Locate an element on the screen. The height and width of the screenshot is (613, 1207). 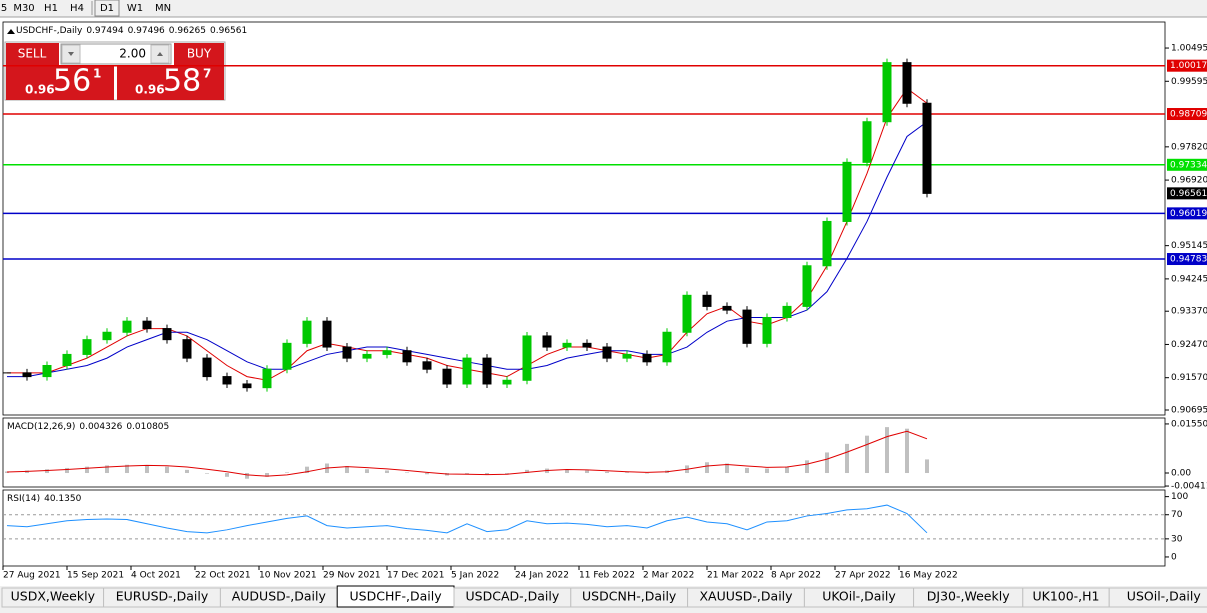
buy-label: BUY is located at coordinates (199, 54).